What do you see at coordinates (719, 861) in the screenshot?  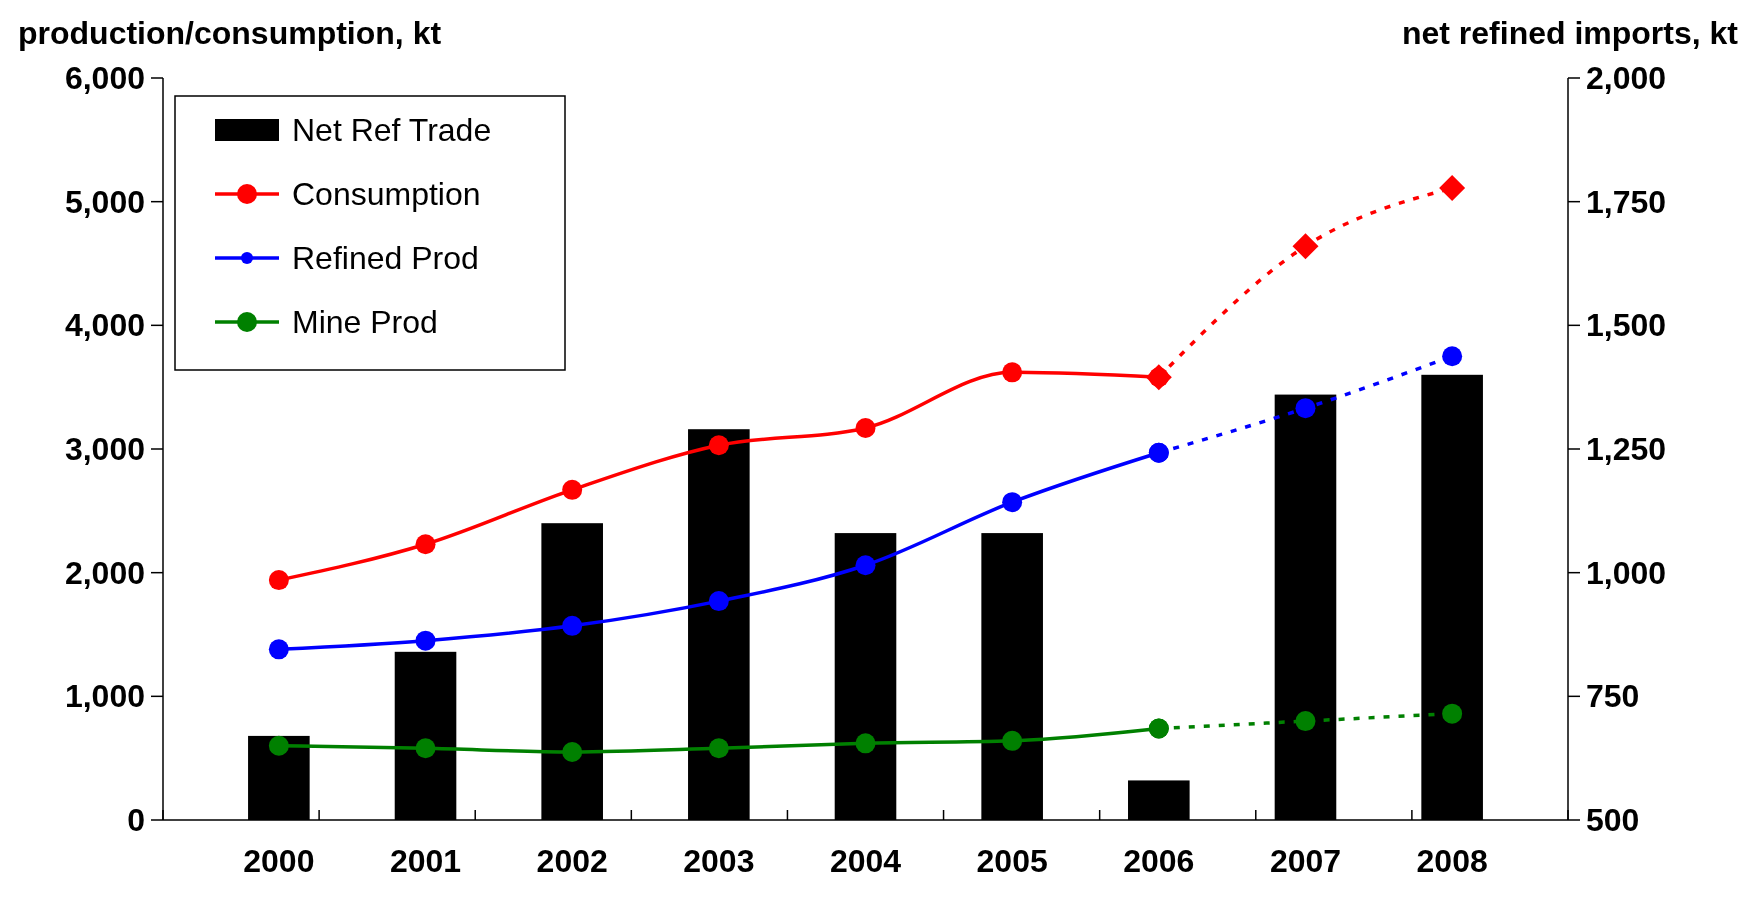 I see `x-tick-label: 2003` at bounding box center [719, 861].